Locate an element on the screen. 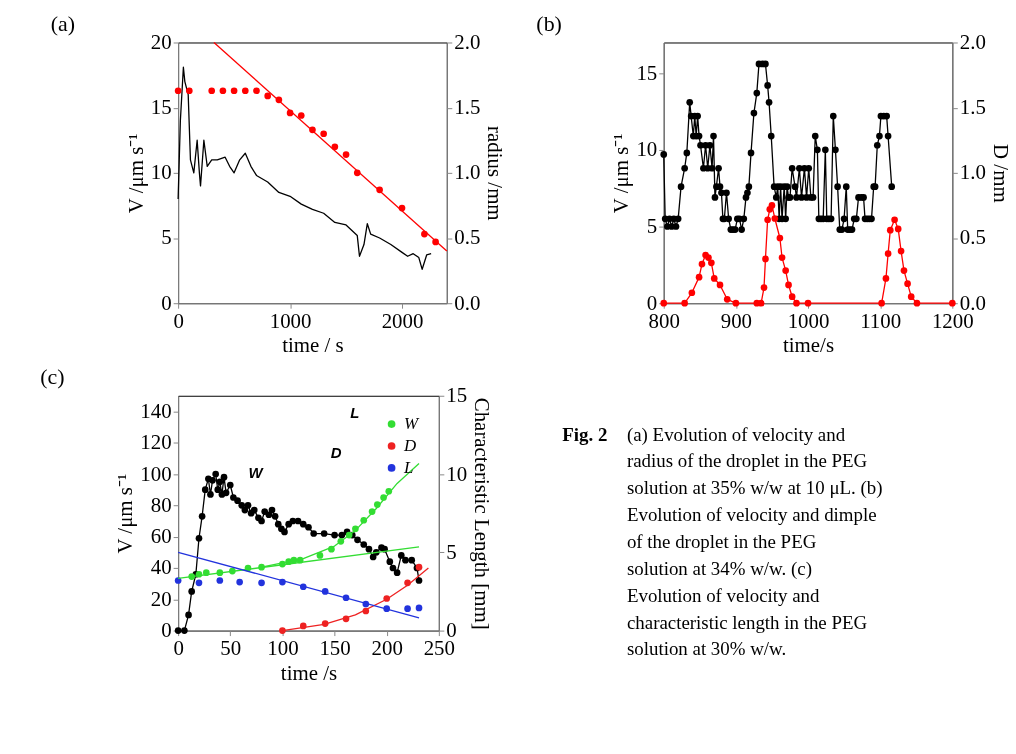 The image size is (1016, 754). chart-title: (c) is located at coordinates (52, 376).